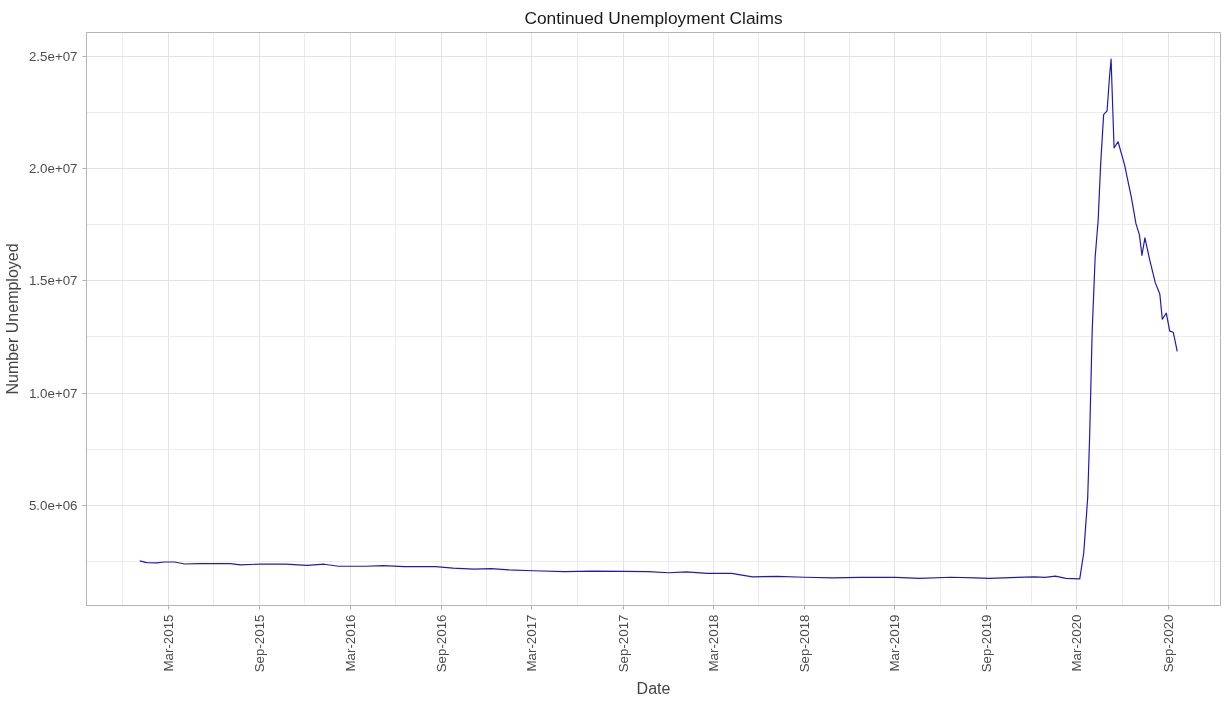 The height and width of the screenshot is (705, 1231). Describe the element at coordinates (713, 643) in the screenshot. I see `x-tick-label: Mar-2018` at that location.